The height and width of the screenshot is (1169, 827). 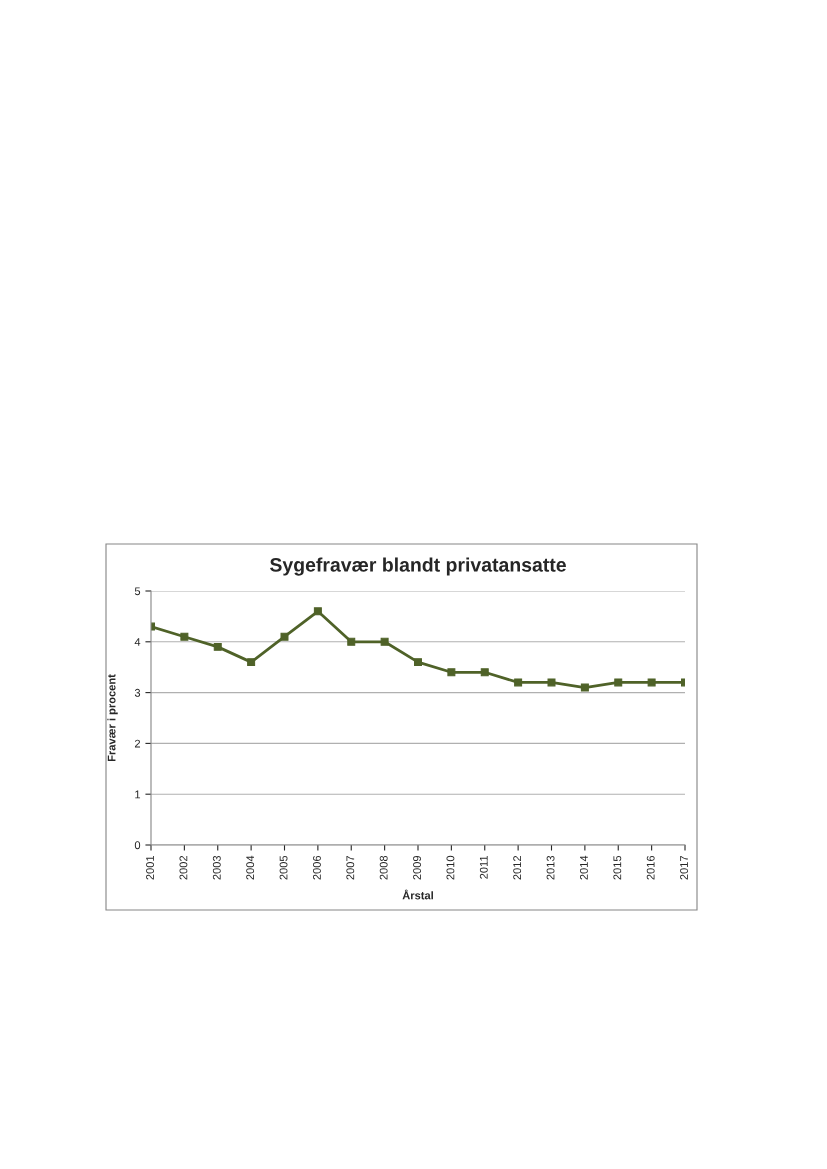 I want to click on x-tick-label: 2001, so click(x=150, y=867).